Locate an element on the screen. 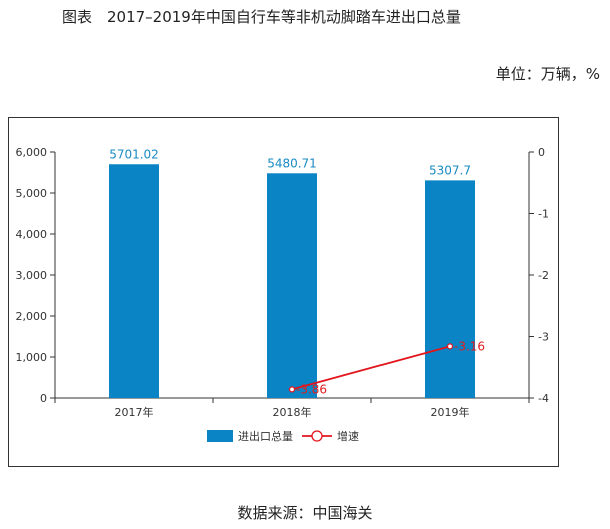 This screenshot has width=610, height=529. growth-data-label: -3.16 is located at coordinates (469, 346).